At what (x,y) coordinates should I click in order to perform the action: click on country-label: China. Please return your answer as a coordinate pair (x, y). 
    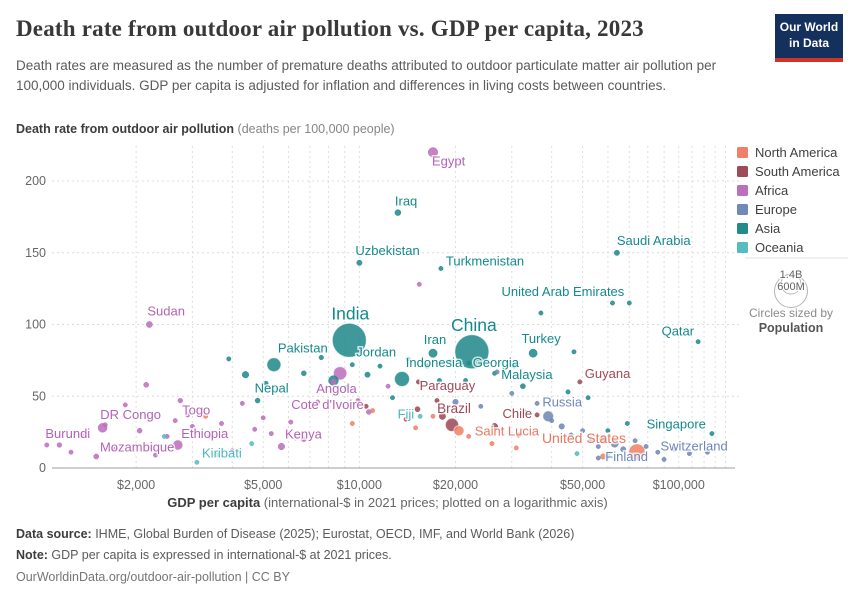
    Looking at the image, I should click on (474, 324).